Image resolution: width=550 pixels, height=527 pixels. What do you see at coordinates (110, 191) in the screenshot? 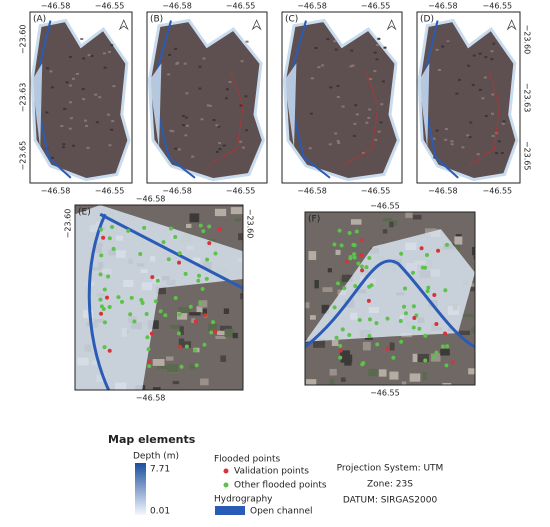
I see `bottom-coord: −46.55` at bounding box center [110, 191].